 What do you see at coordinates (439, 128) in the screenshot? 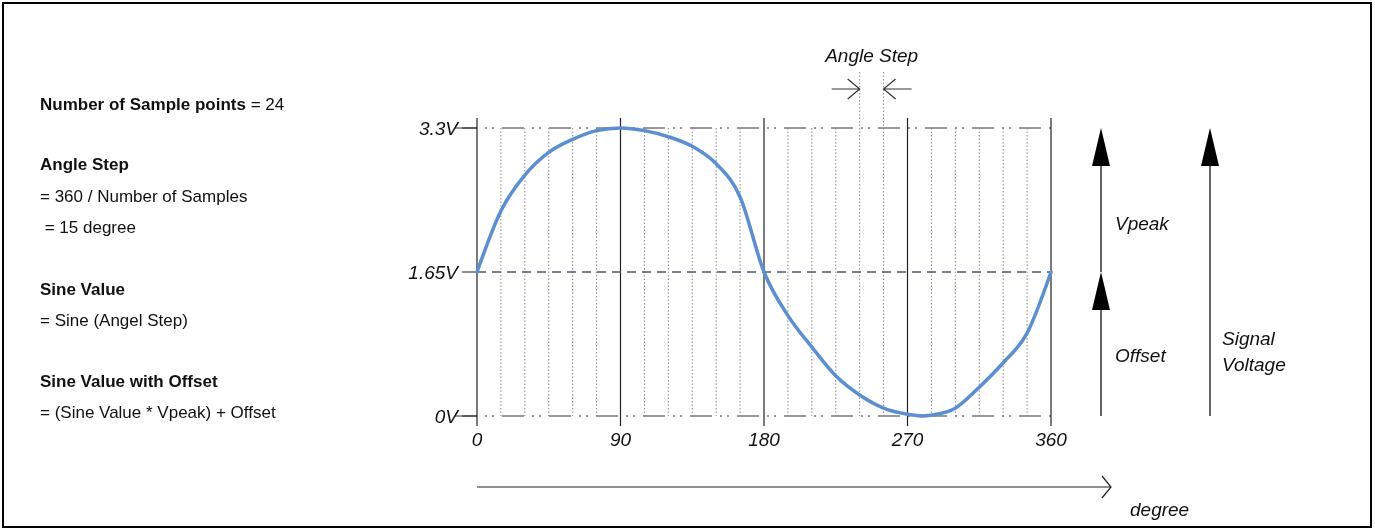
I see `y-tick-label: 3.3V` at bounding box center [439, 128].